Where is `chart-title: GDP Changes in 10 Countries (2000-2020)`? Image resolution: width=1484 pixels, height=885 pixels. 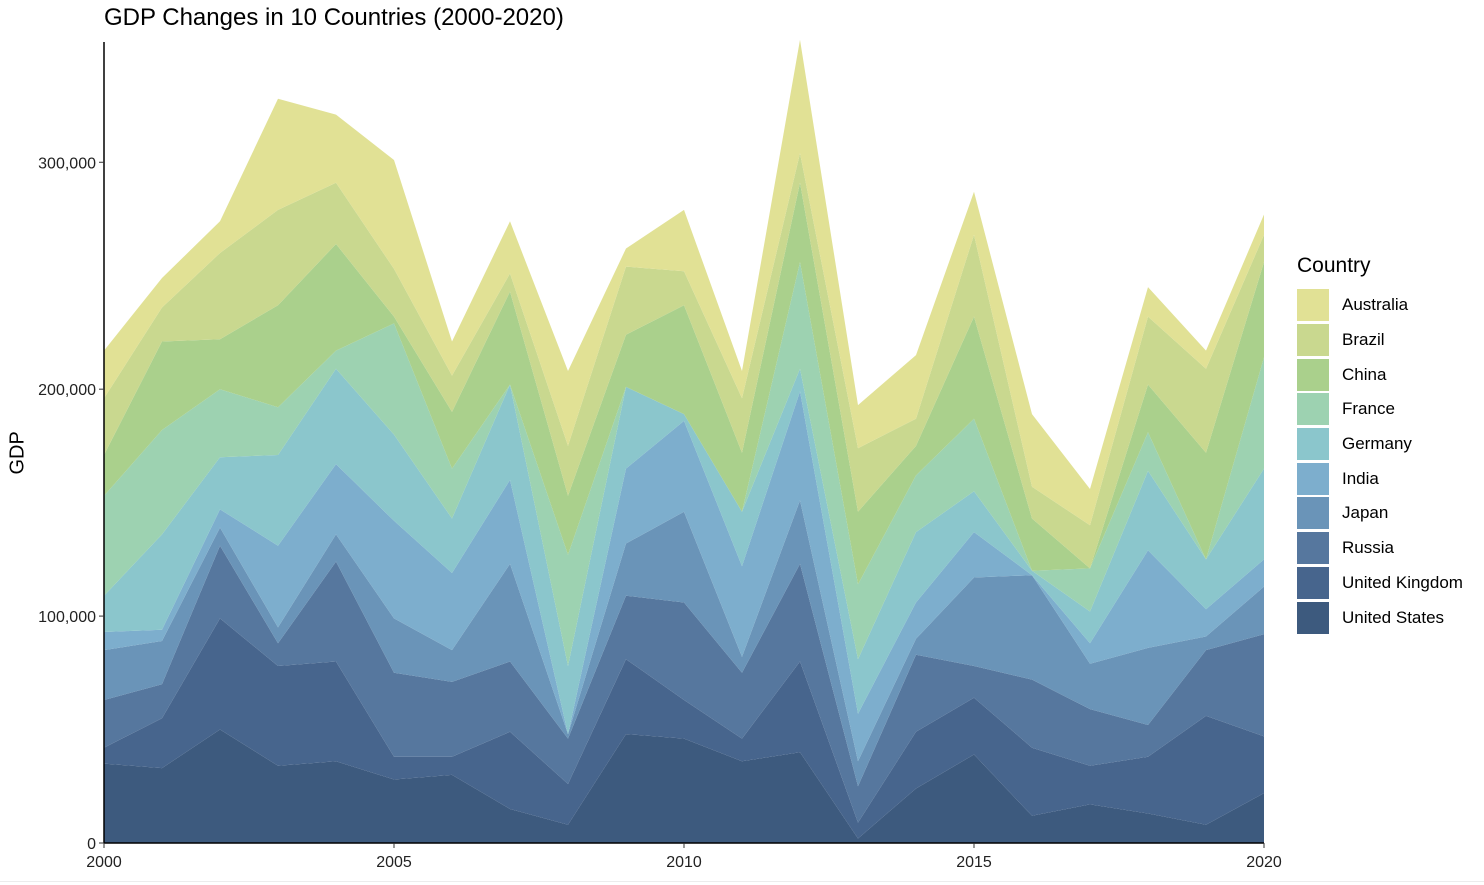 chart-title: GDP Changes in 10 Countries (2000-2020) is located at coordinates (334, 17).